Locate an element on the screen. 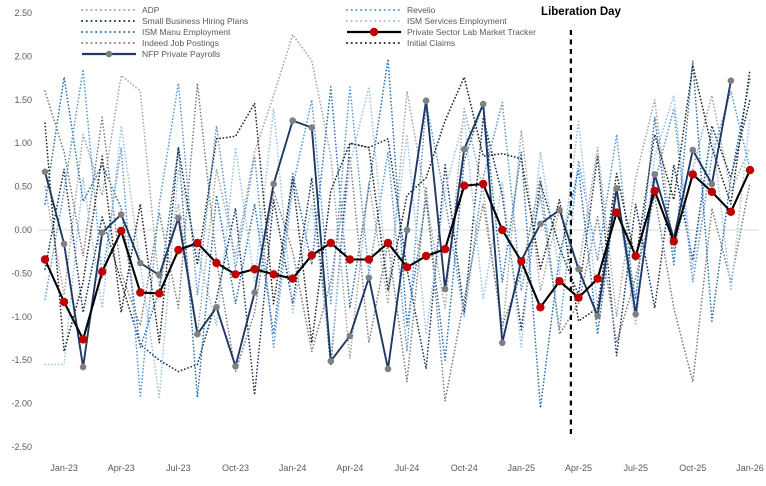 The width and height of the screenshot is (766, 486). x-axis-tick-label: Oct-25 is located at coordinates (692, 468).